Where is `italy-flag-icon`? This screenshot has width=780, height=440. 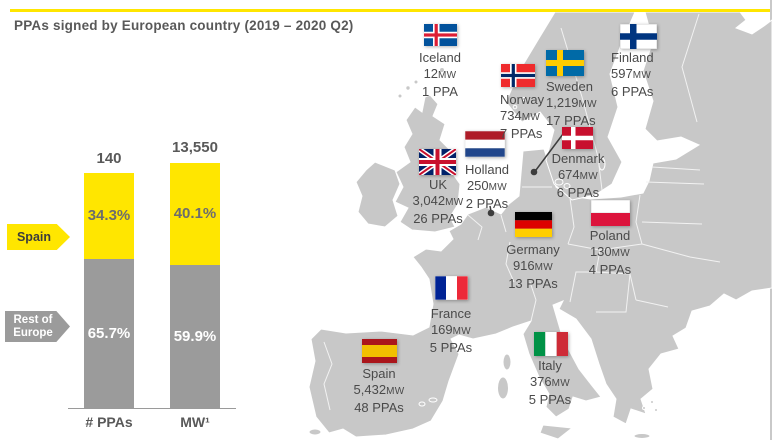
italy-flag-icon is located at coordinates (551, 344).